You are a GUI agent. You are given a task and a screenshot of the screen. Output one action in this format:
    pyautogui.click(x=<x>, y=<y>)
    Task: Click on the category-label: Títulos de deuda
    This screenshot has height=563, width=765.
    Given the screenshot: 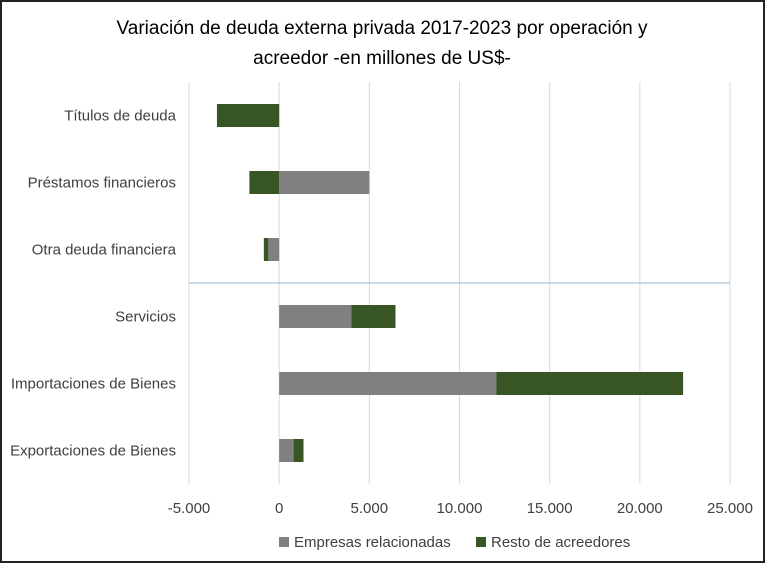 What is the action you would take?
    pyautogui.click(x=120, y=116)
    